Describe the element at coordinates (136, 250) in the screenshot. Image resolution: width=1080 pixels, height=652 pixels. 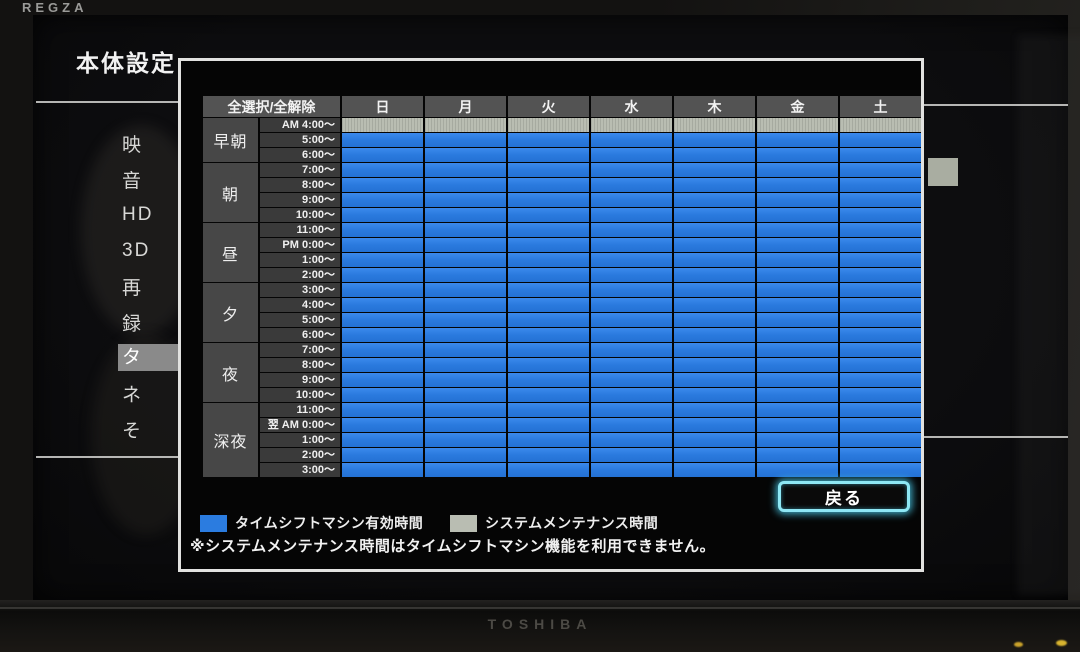
I see `sidebar-item-3: 3D` at that location.